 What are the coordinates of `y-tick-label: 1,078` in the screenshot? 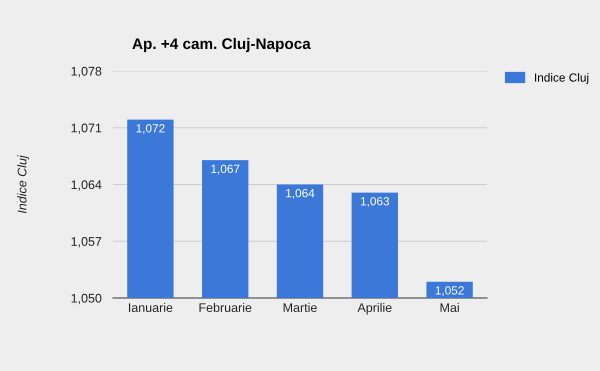 It's located at (87, 72).